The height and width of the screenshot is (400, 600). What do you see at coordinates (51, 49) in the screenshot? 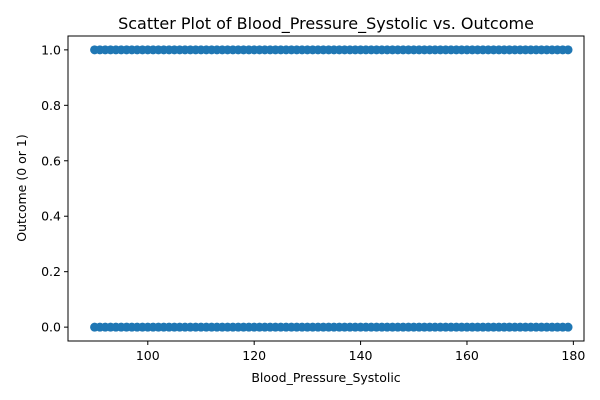
I see `y-tick-label: 1.0` at bounding box center [51, 49].